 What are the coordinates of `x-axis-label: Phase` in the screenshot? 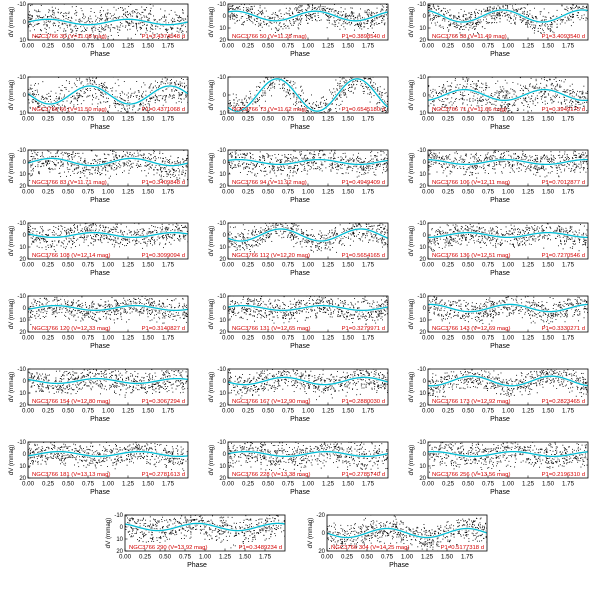 It's located at (500, 127).